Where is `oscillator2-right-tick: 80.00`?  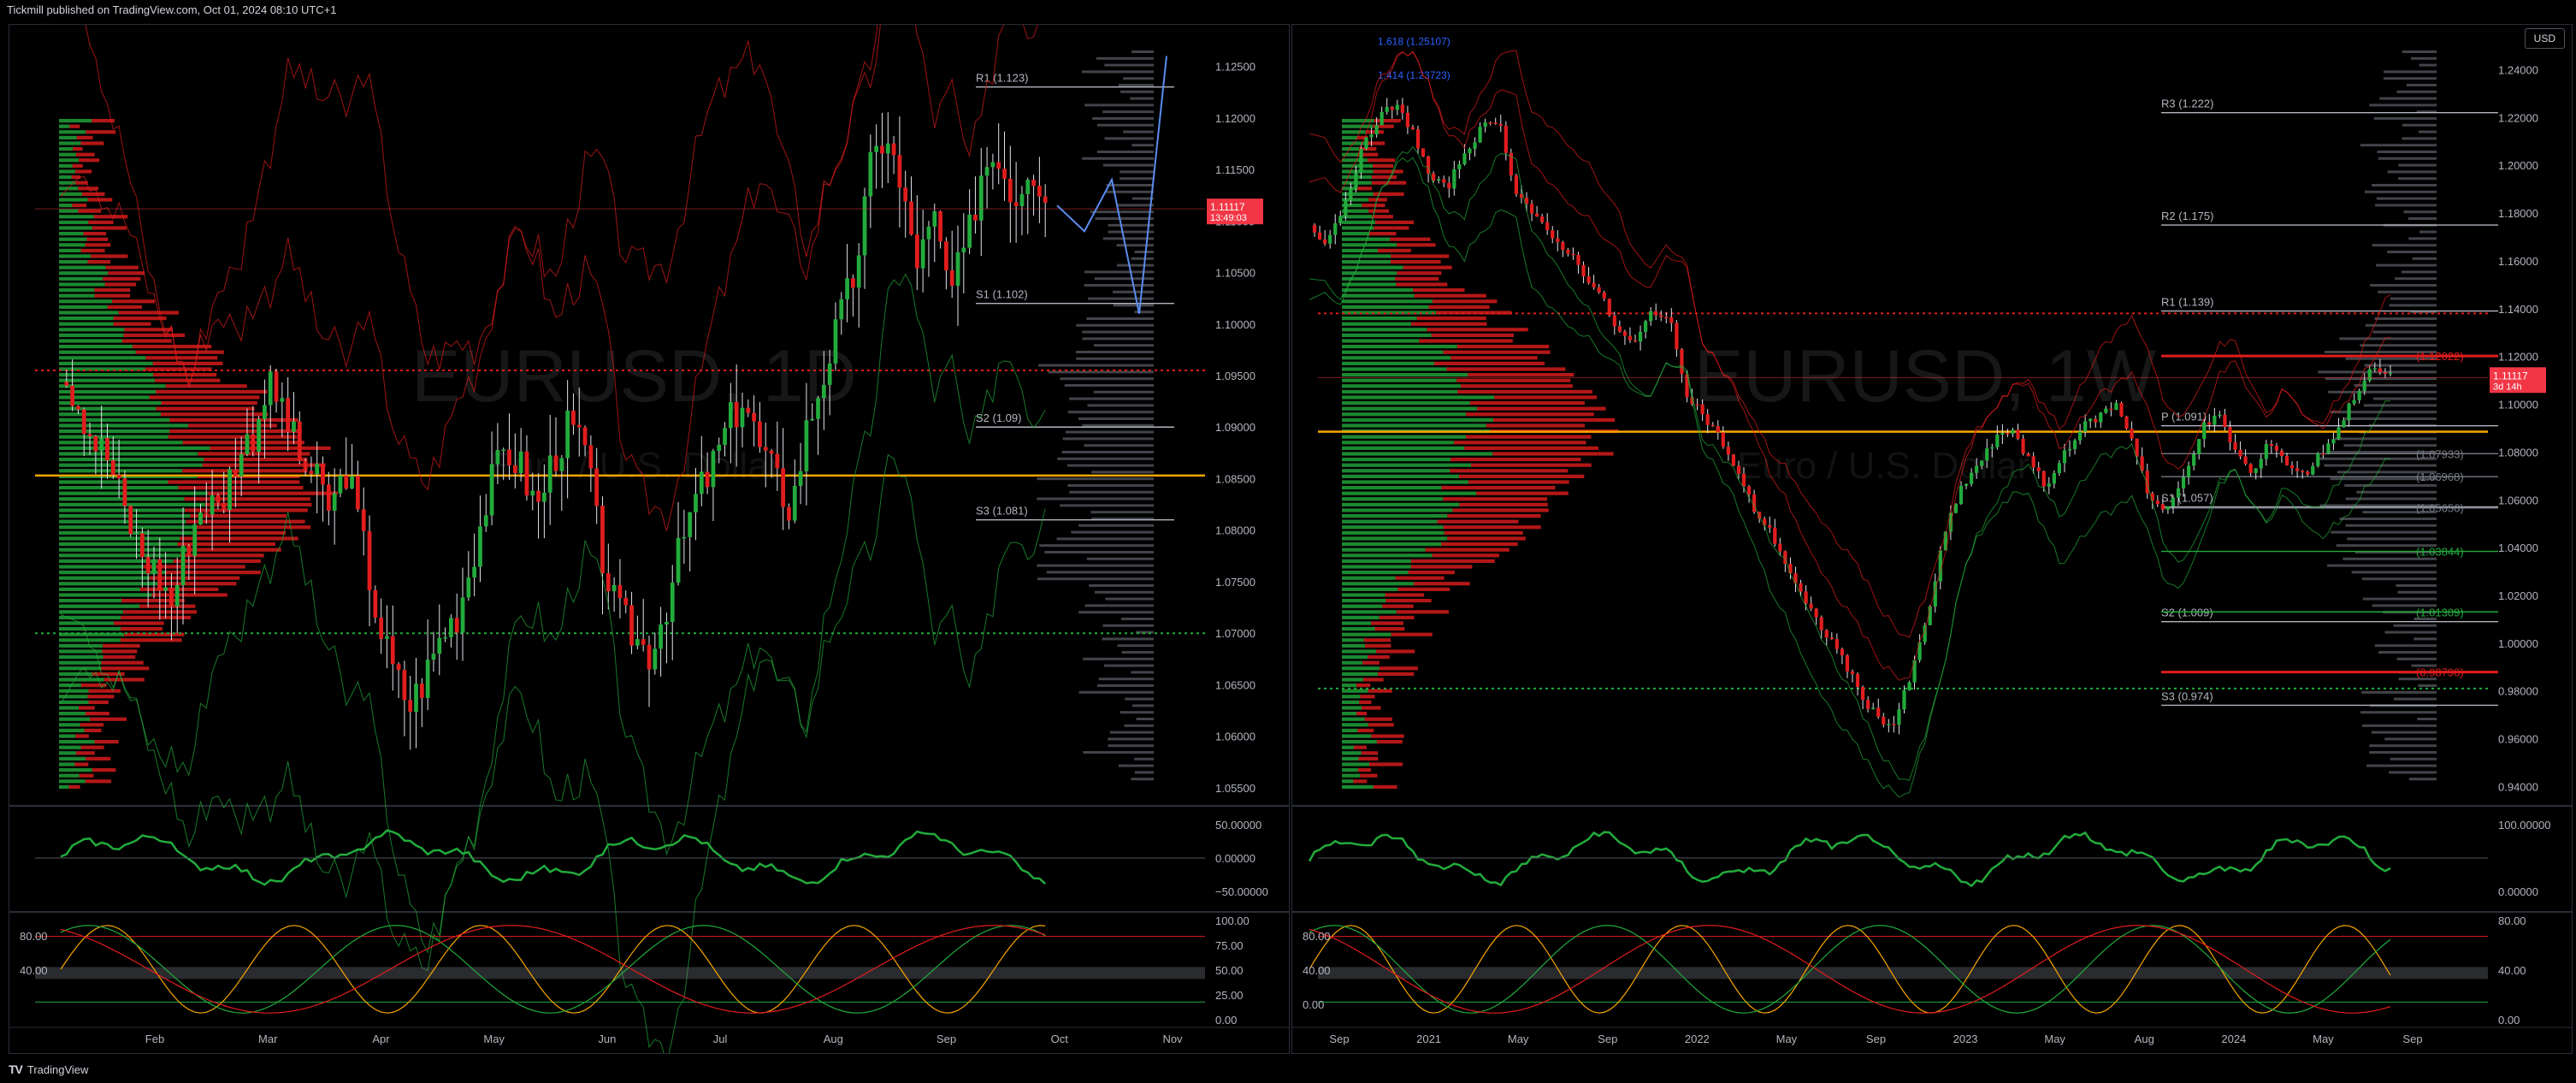 oscillator2-right-tick: 80.00 is located at coordinates (2512, 920).